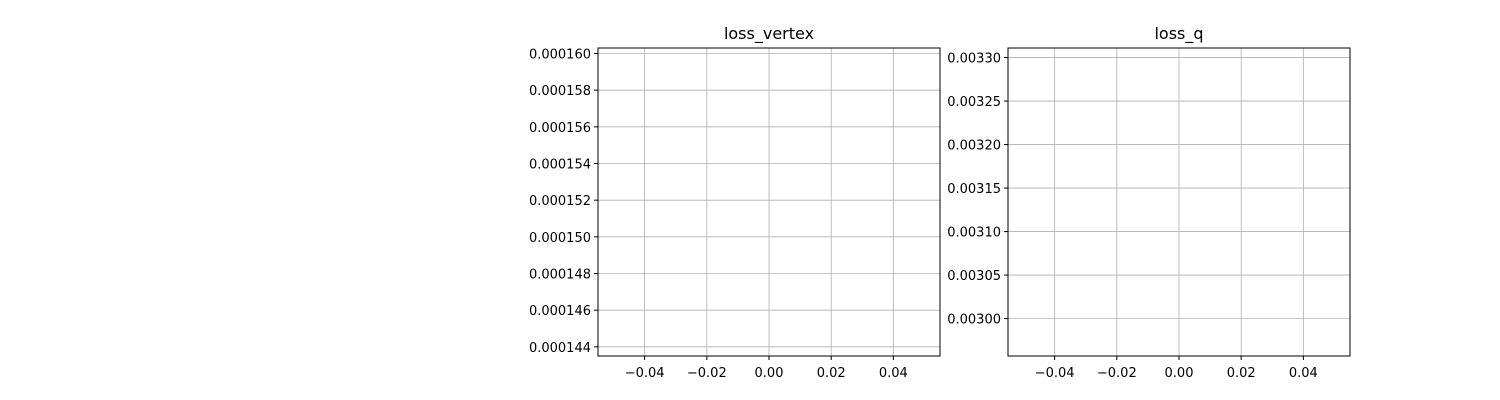 The image size is (1500, 400). I want to click on chart-title: loss_vertex, so click(769, 34).